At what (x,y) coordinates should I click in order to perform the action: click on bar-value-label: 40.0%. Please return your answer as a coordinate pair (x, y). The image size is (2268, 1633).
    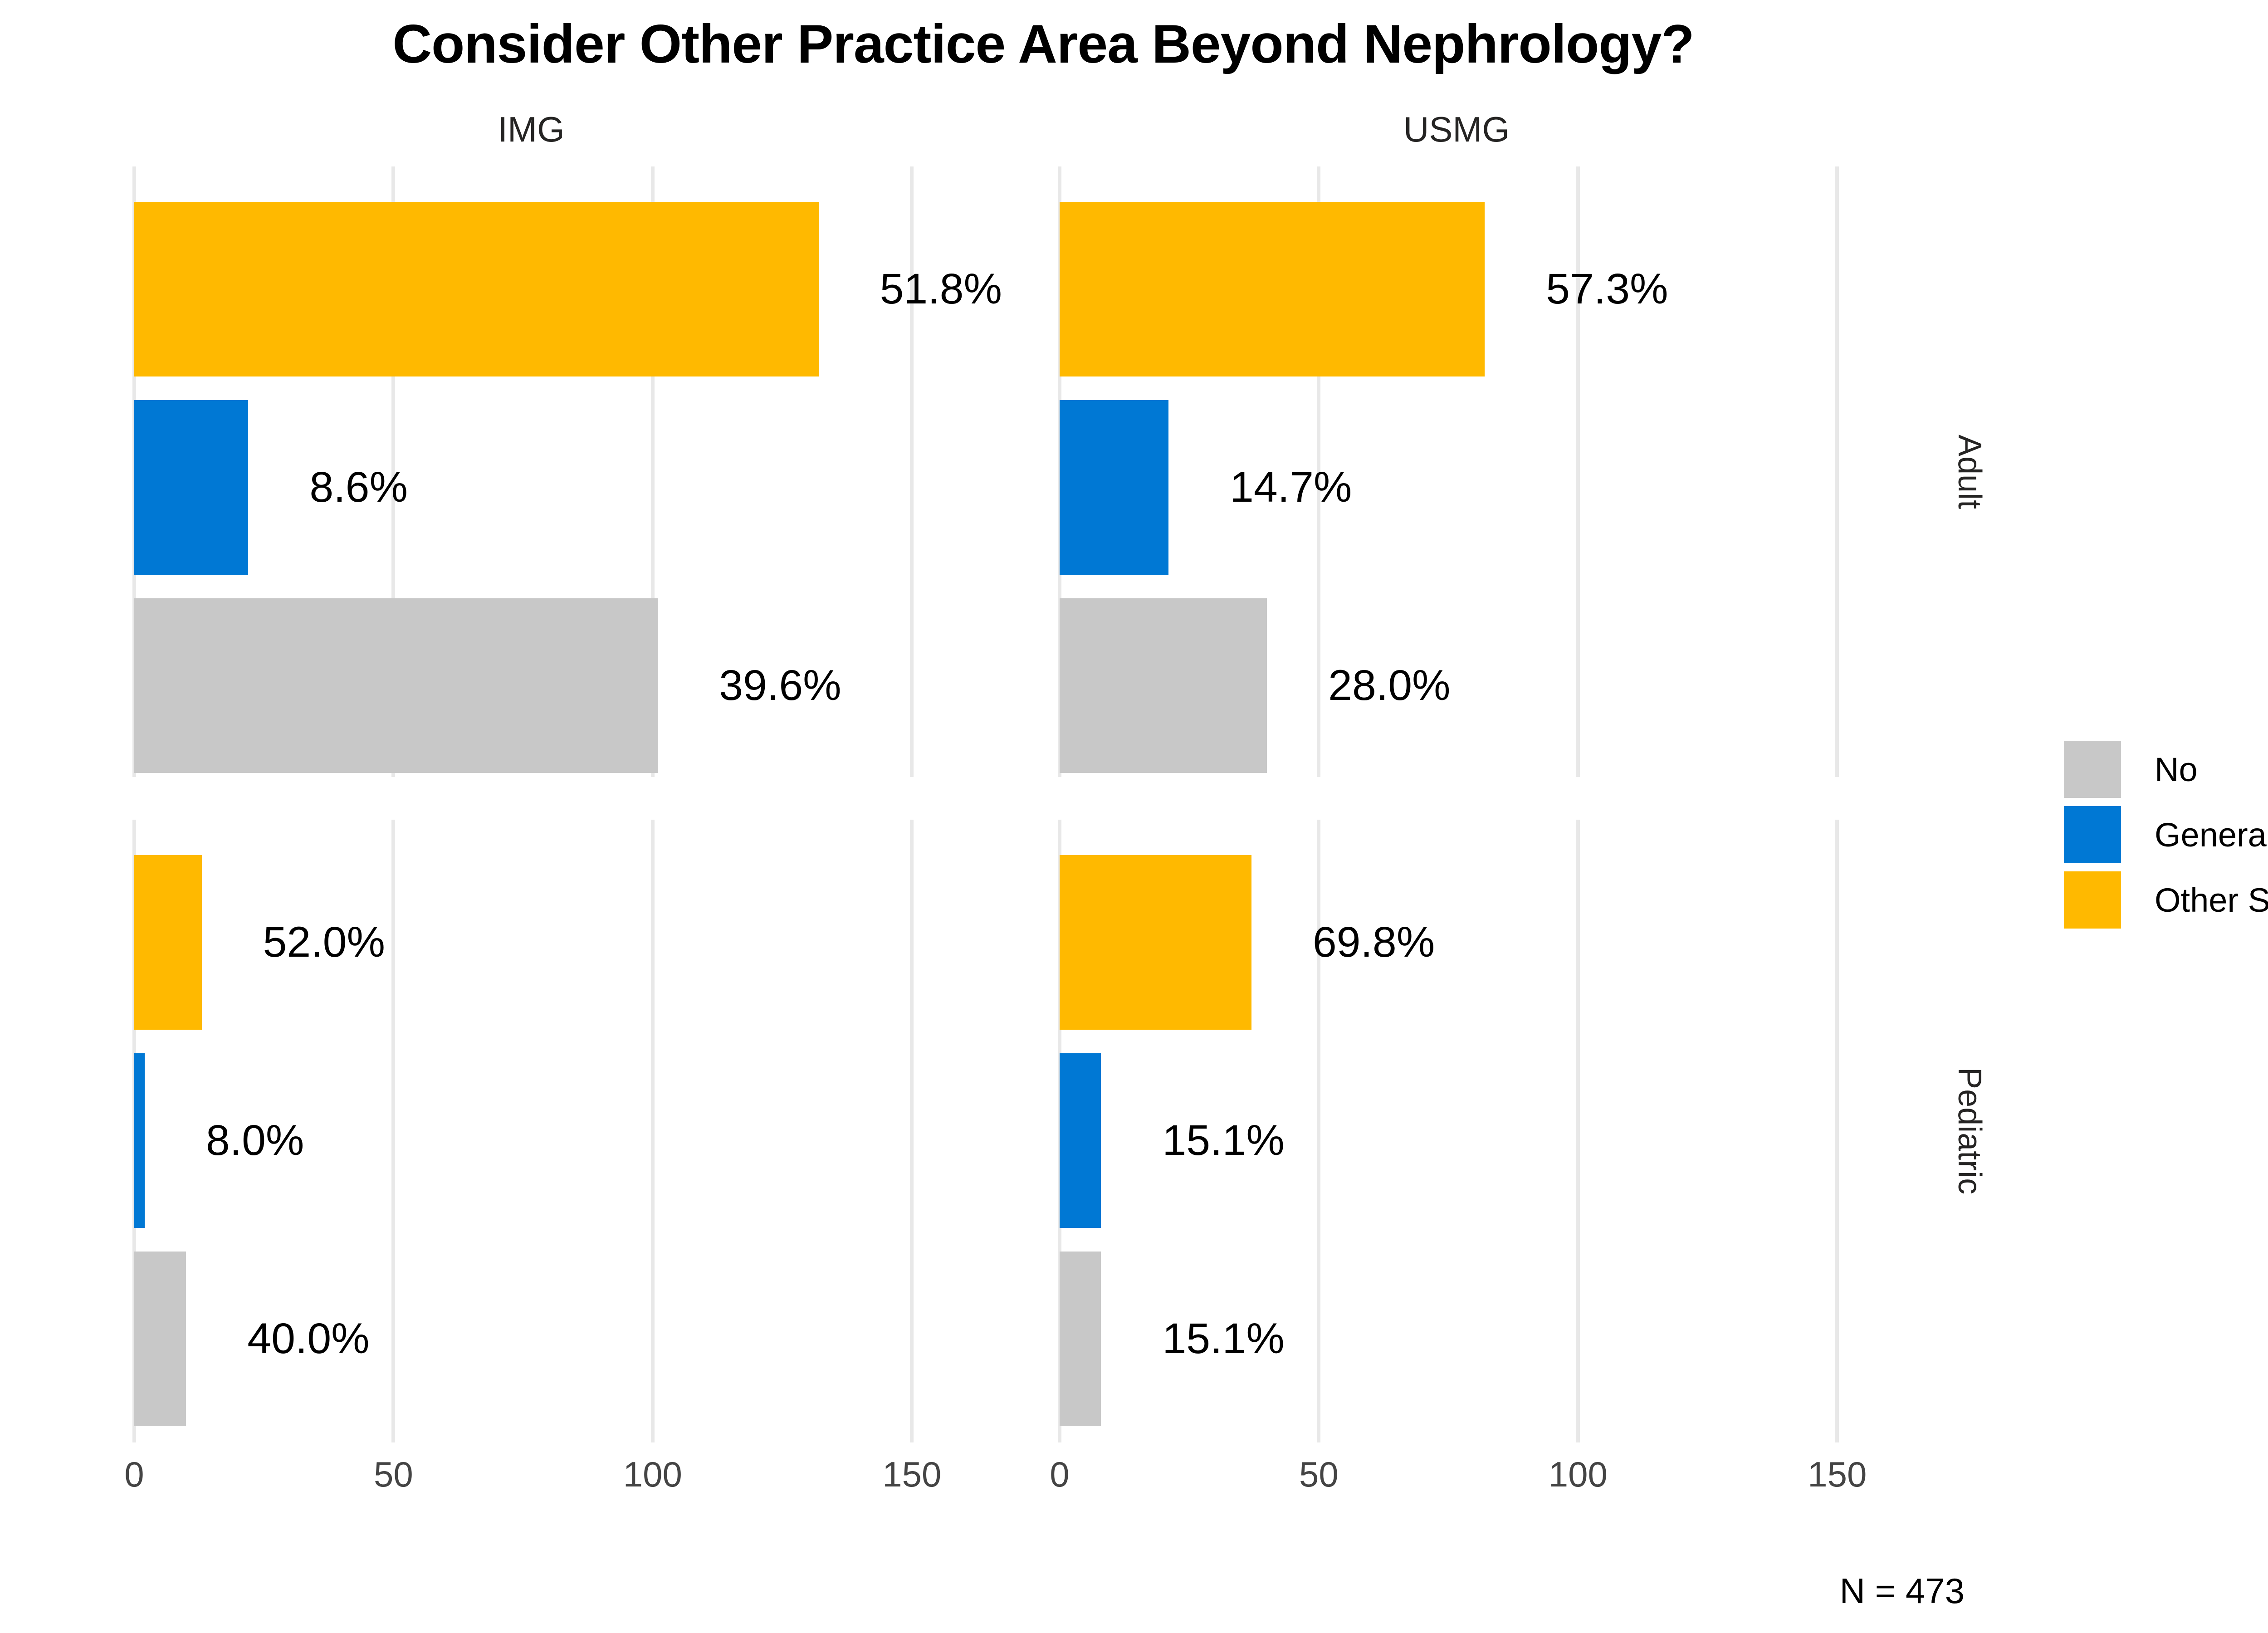
    Looking at the image, I should click on (309, 1339).